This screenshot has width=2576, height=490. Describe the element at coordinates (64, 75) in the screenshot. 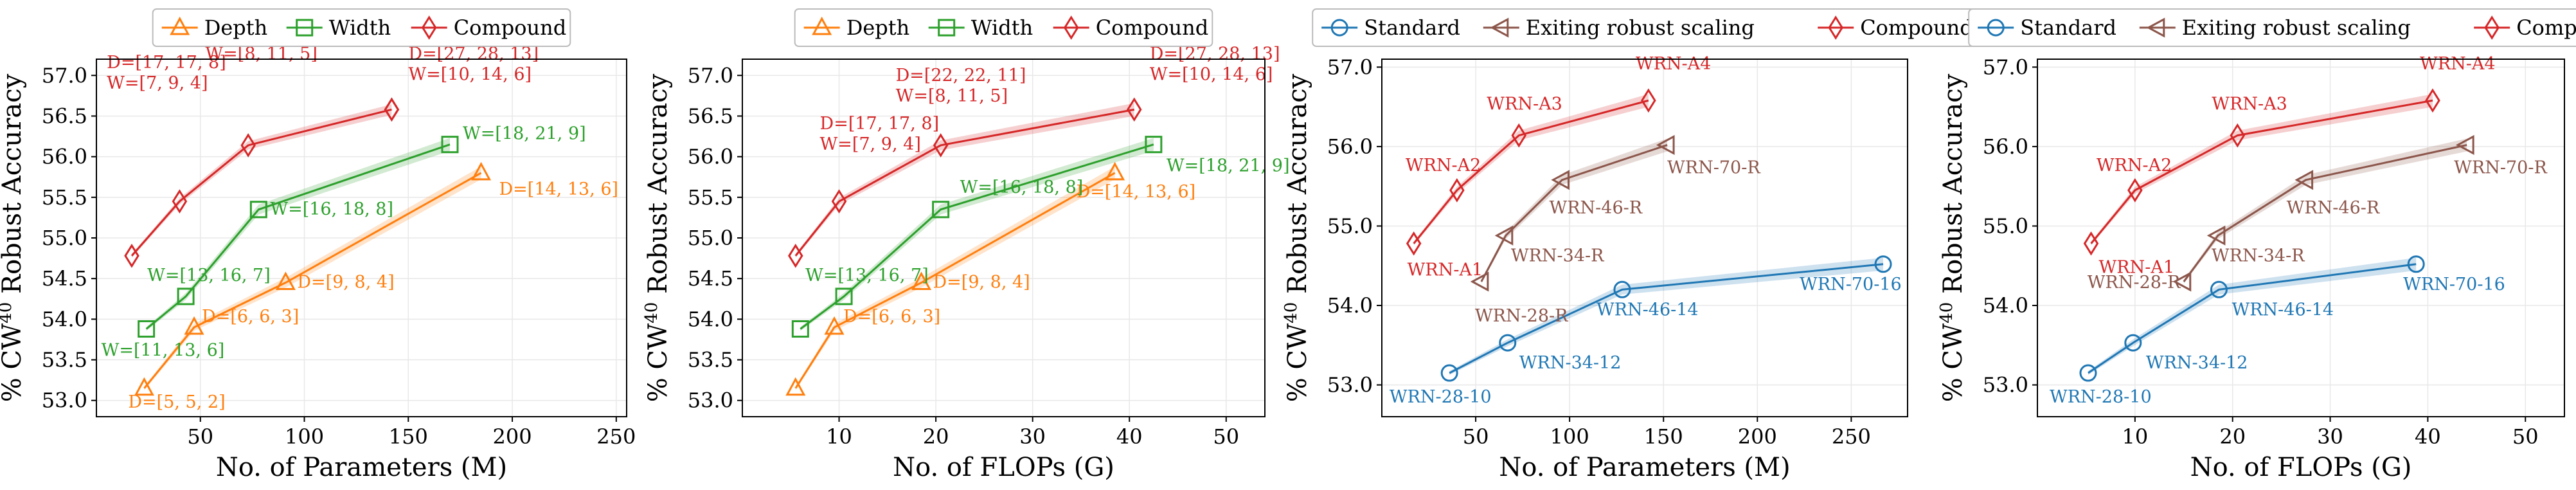

I see `y-tick-label: 57.0` at that location.